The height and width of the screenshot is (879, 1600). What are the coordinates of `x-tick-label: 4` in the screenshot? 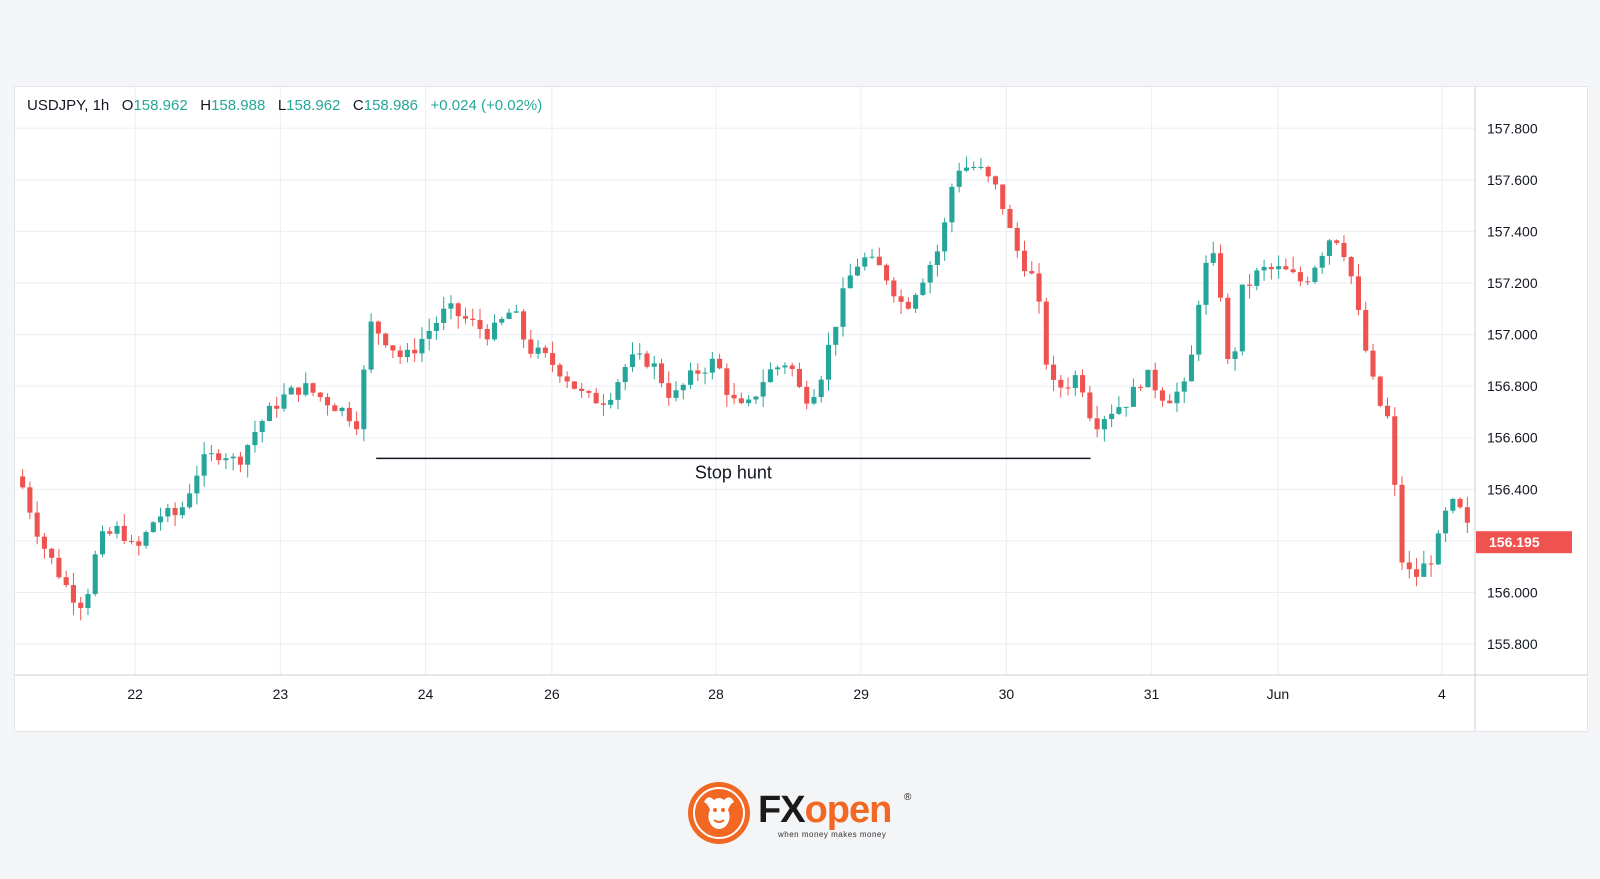 It's located at (1442, 694).